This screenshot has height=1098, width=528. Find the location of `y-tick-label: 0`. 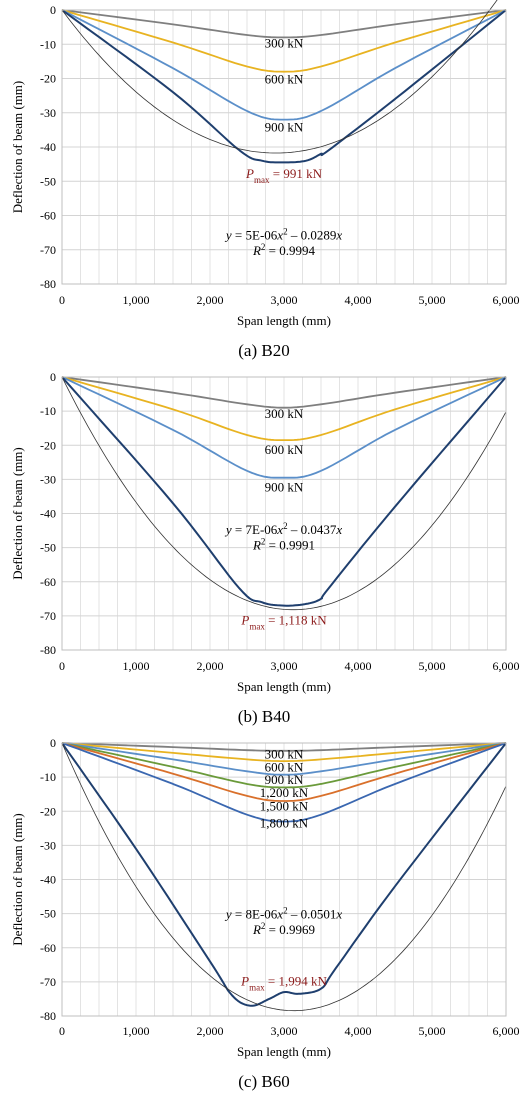

y-tick-label: 0 is located at coordinates (53, 10).